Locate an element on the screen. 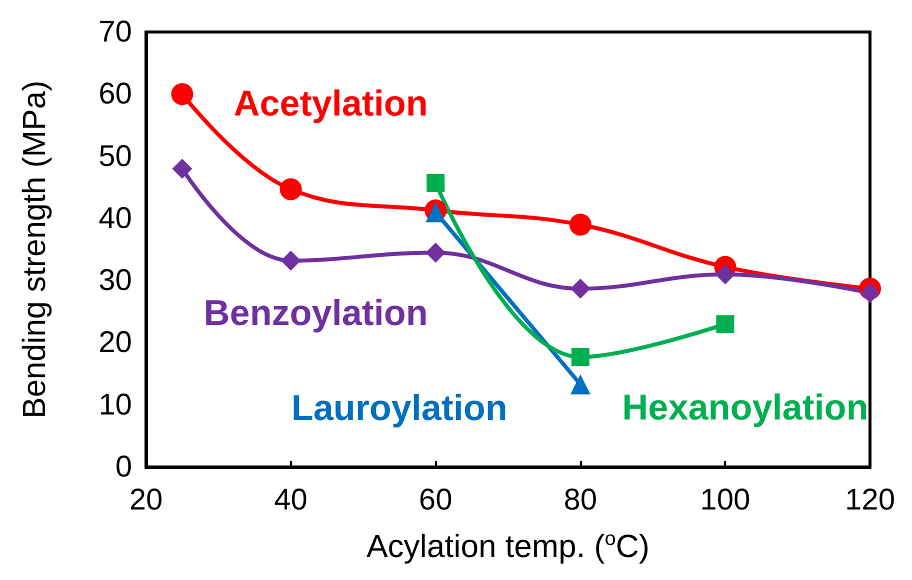 The image size is (912, 580). y-tick-label: 20 is located at coordinates (115, 343).